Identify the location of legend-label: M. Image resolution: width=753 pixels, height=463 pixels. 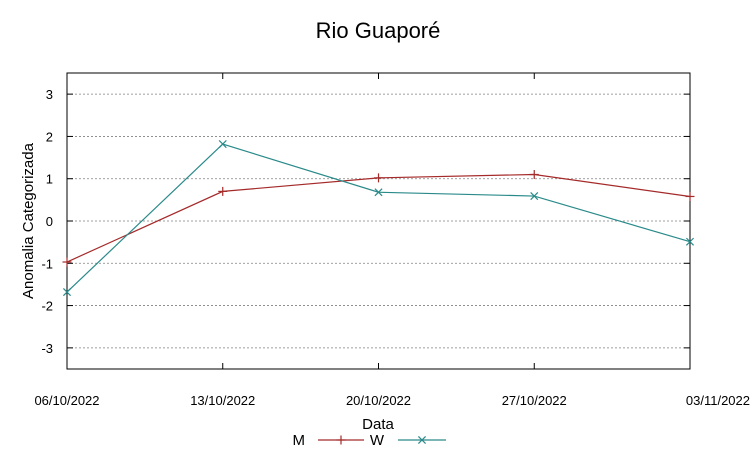
(299, 440).